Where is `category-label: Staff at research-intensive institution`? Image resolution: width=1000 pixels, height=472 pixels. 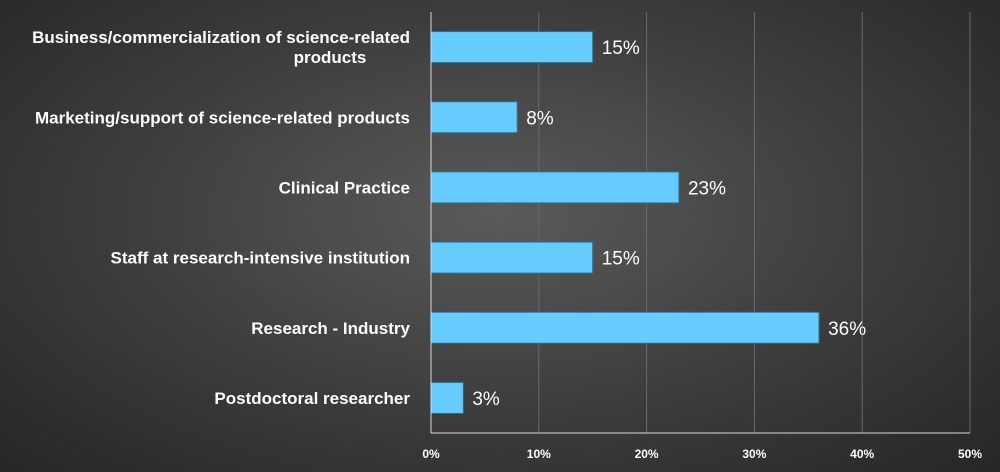
category-label: Staff at research-intensive institution is located at coordinates (260, 258).